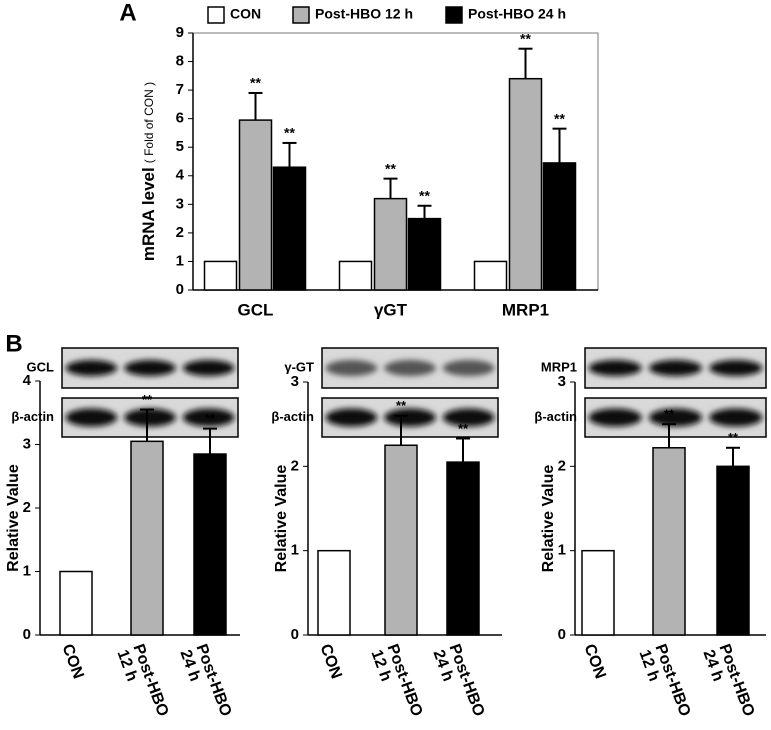  I want to click on legend-label: Post-HBO 24 h, so click(517, 14).